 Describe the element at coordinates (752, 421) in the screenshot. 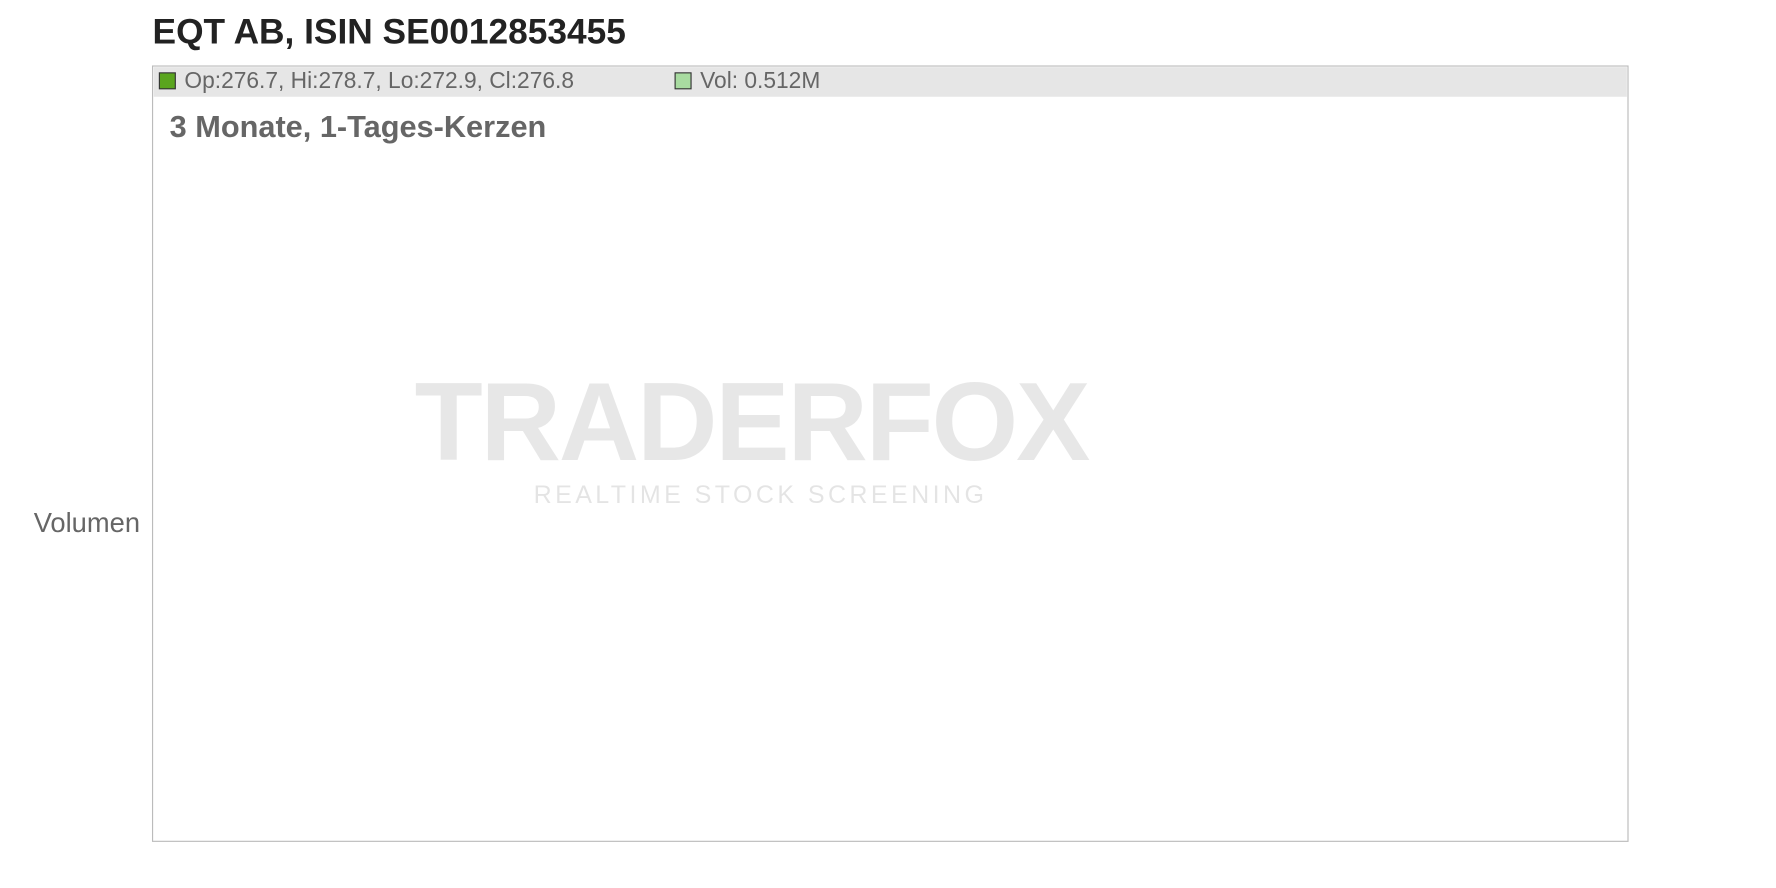

I see `watermark: TRADERFOX` at that location.